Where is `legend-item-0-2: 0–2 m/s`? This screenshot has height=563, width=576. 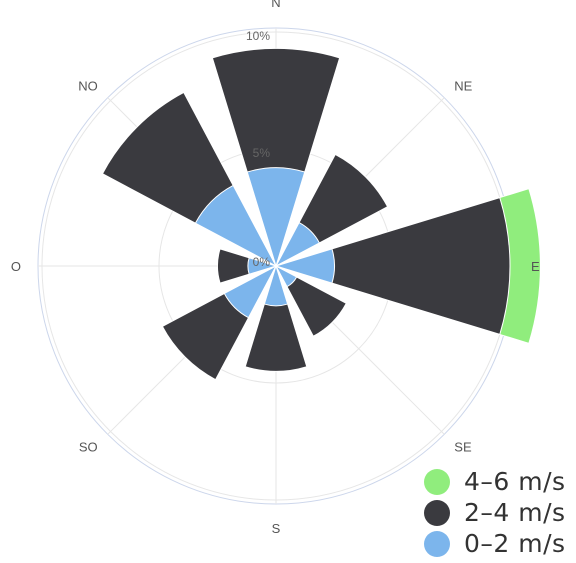 legend-item-0-2: 0–2 m/s is located at coordinates (495, 543).